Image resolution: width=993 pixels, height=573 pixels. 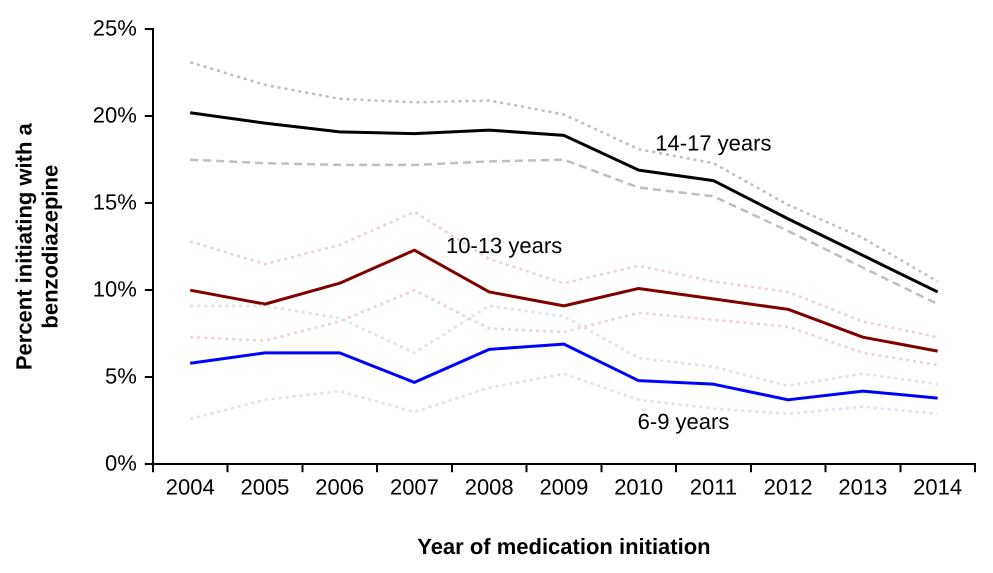 I want to click on x-tick-label: 2013, so click(x=863, y=487).